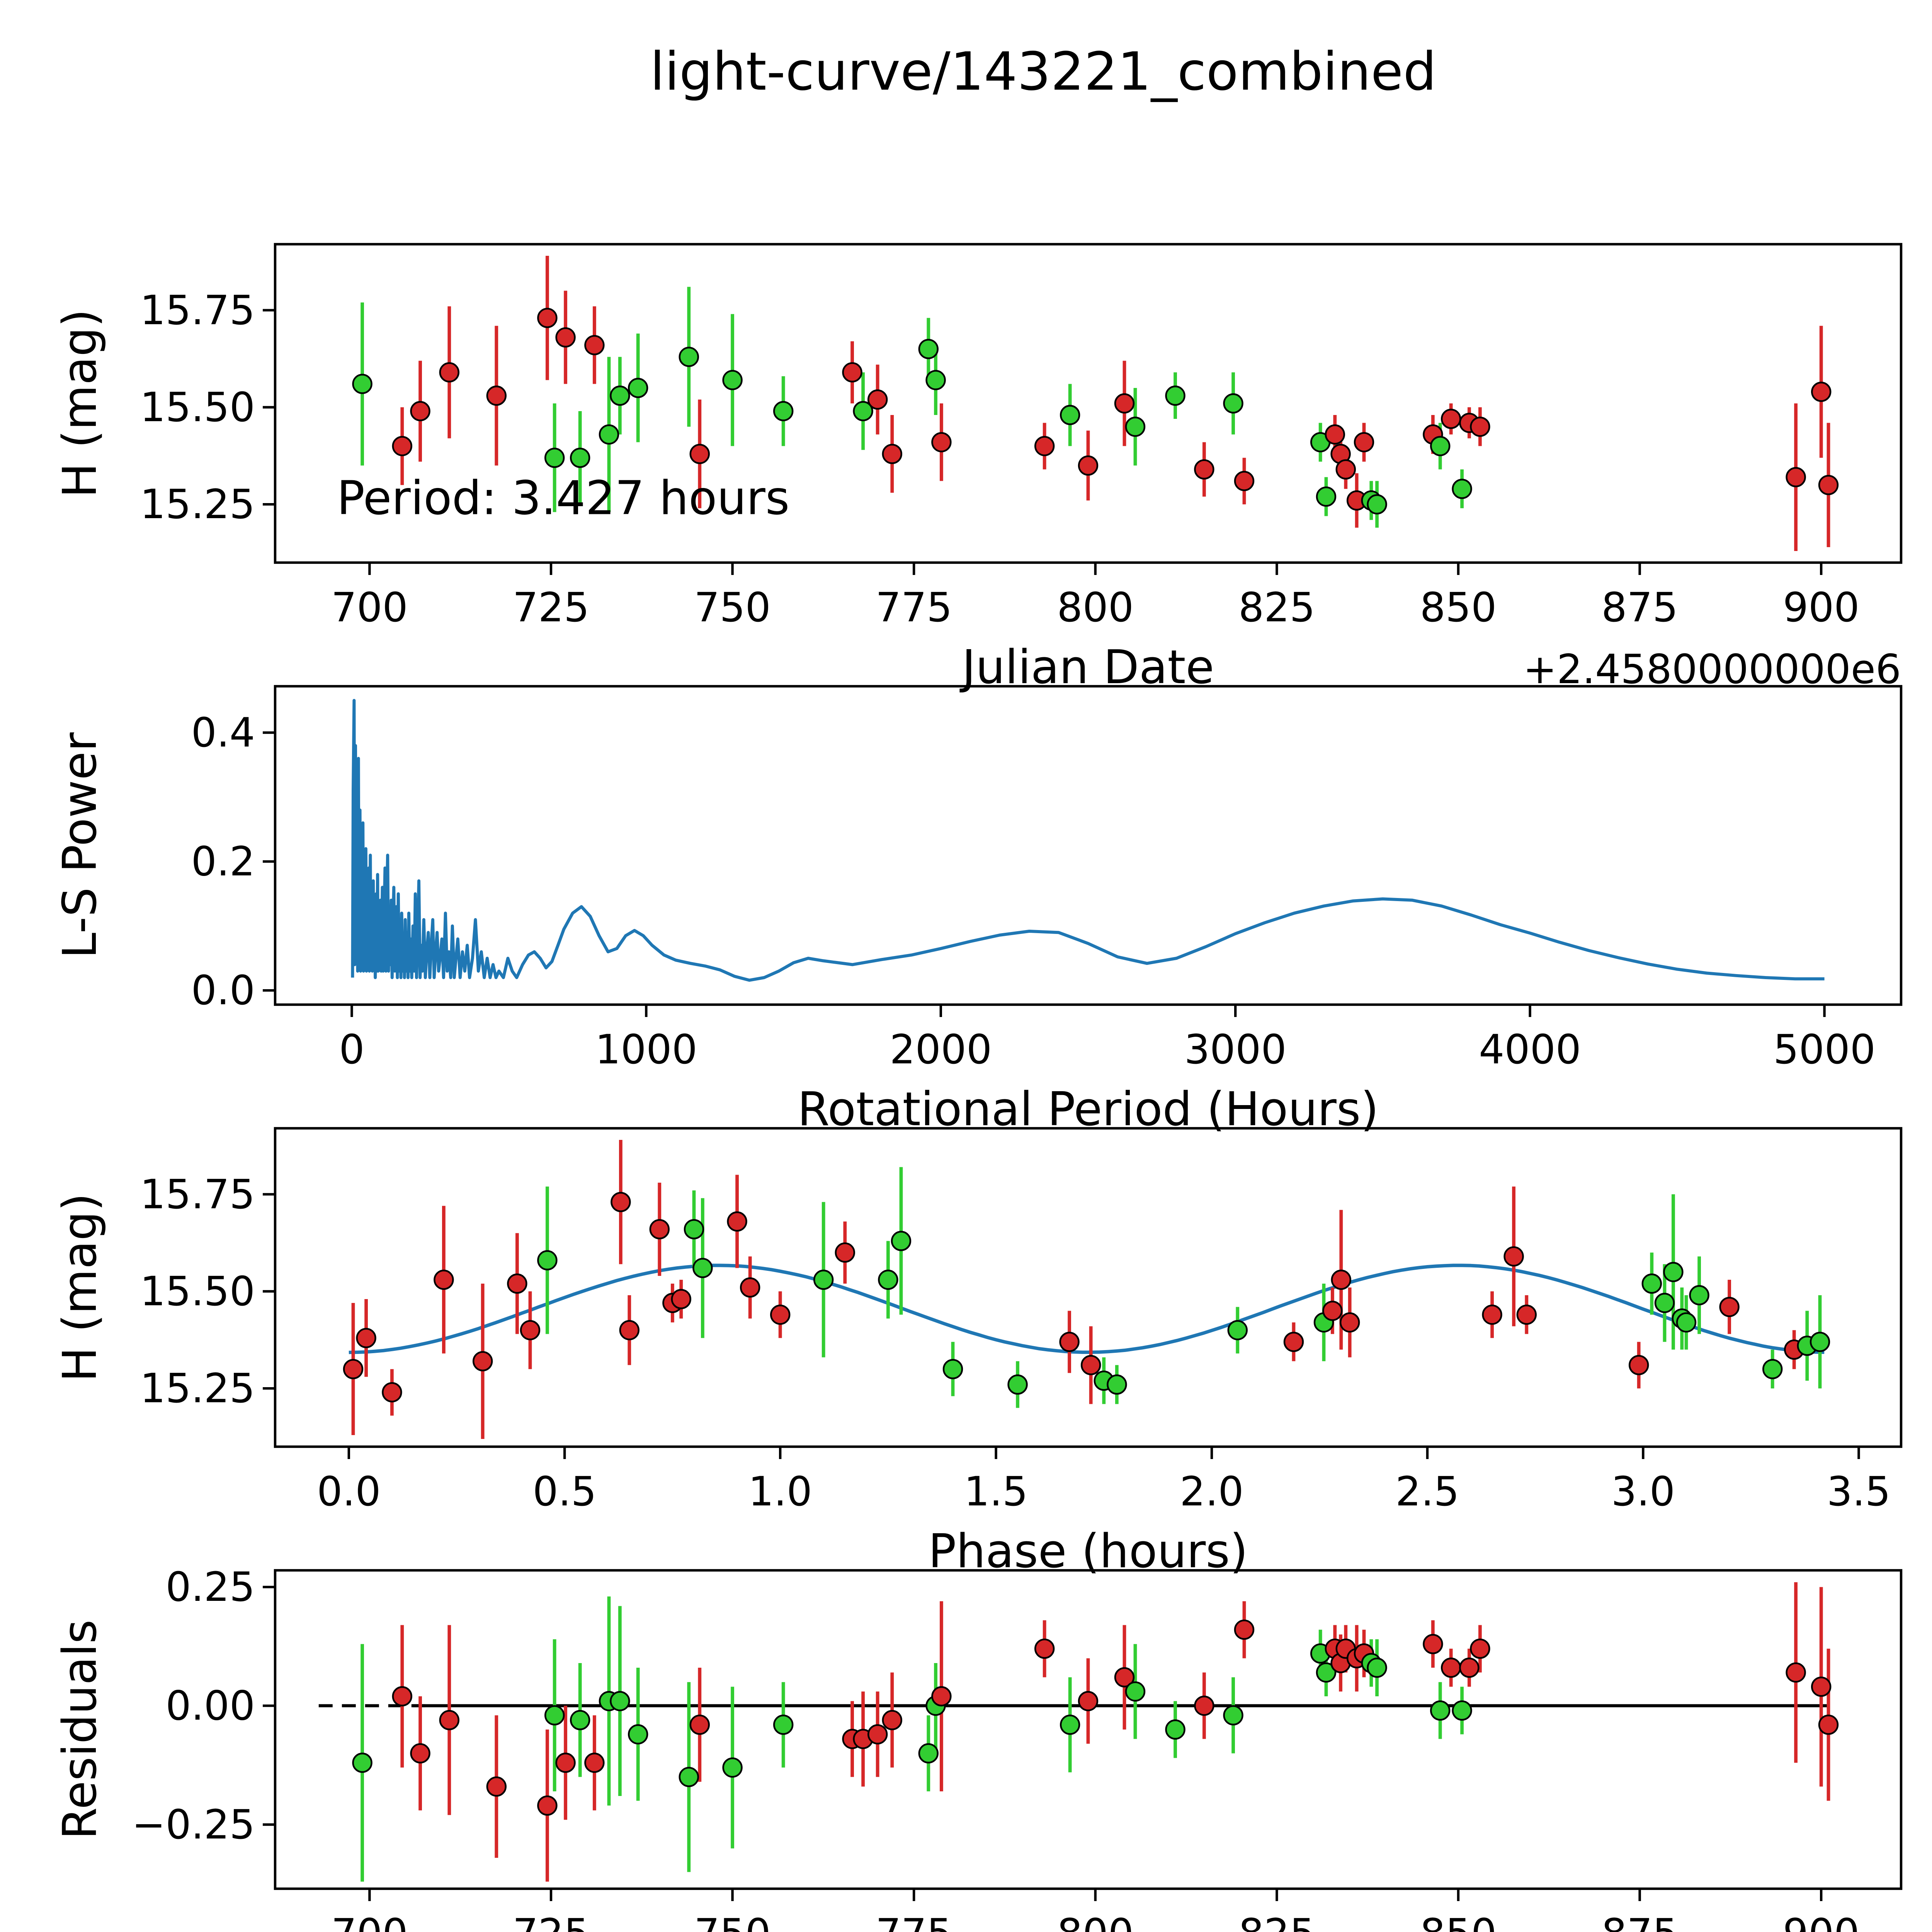  Describe the element at coordinates (1078, 1732) in the screenshot. I see `plot-area-residuals` at that location.